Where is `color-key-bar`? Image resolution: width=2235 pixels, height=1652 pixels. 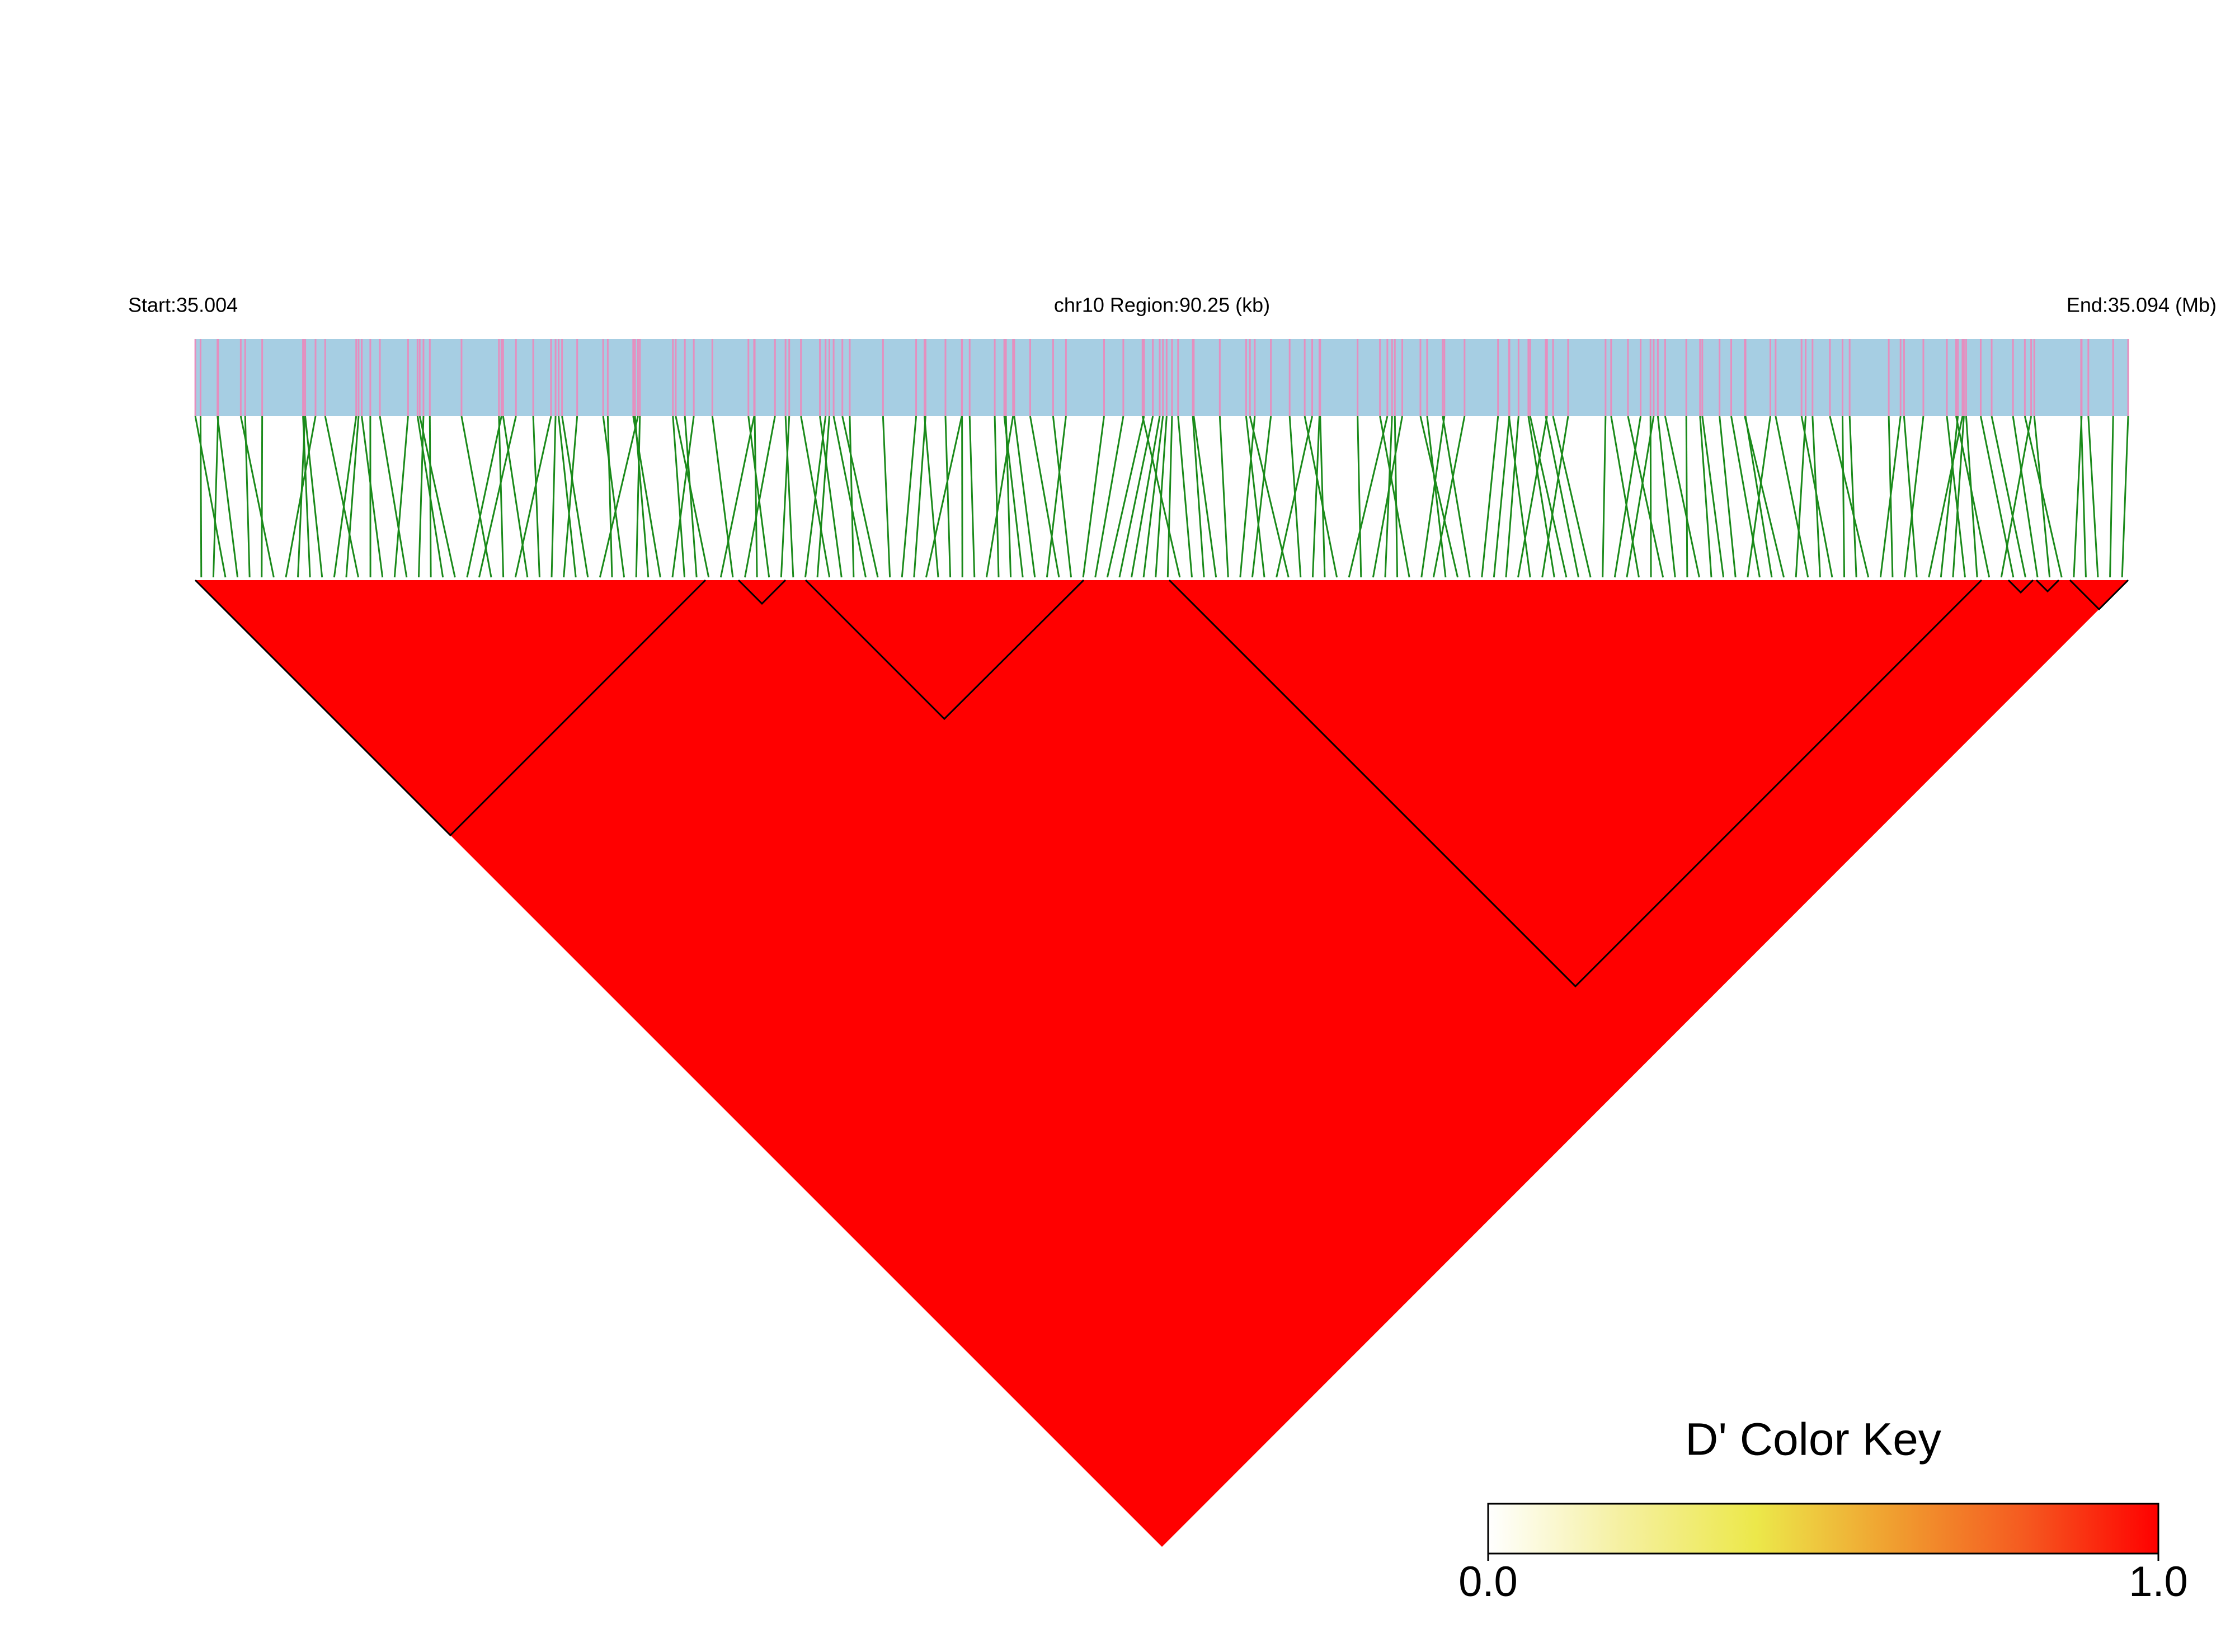
color-key-bar is located at coordinates (1823, 1529).